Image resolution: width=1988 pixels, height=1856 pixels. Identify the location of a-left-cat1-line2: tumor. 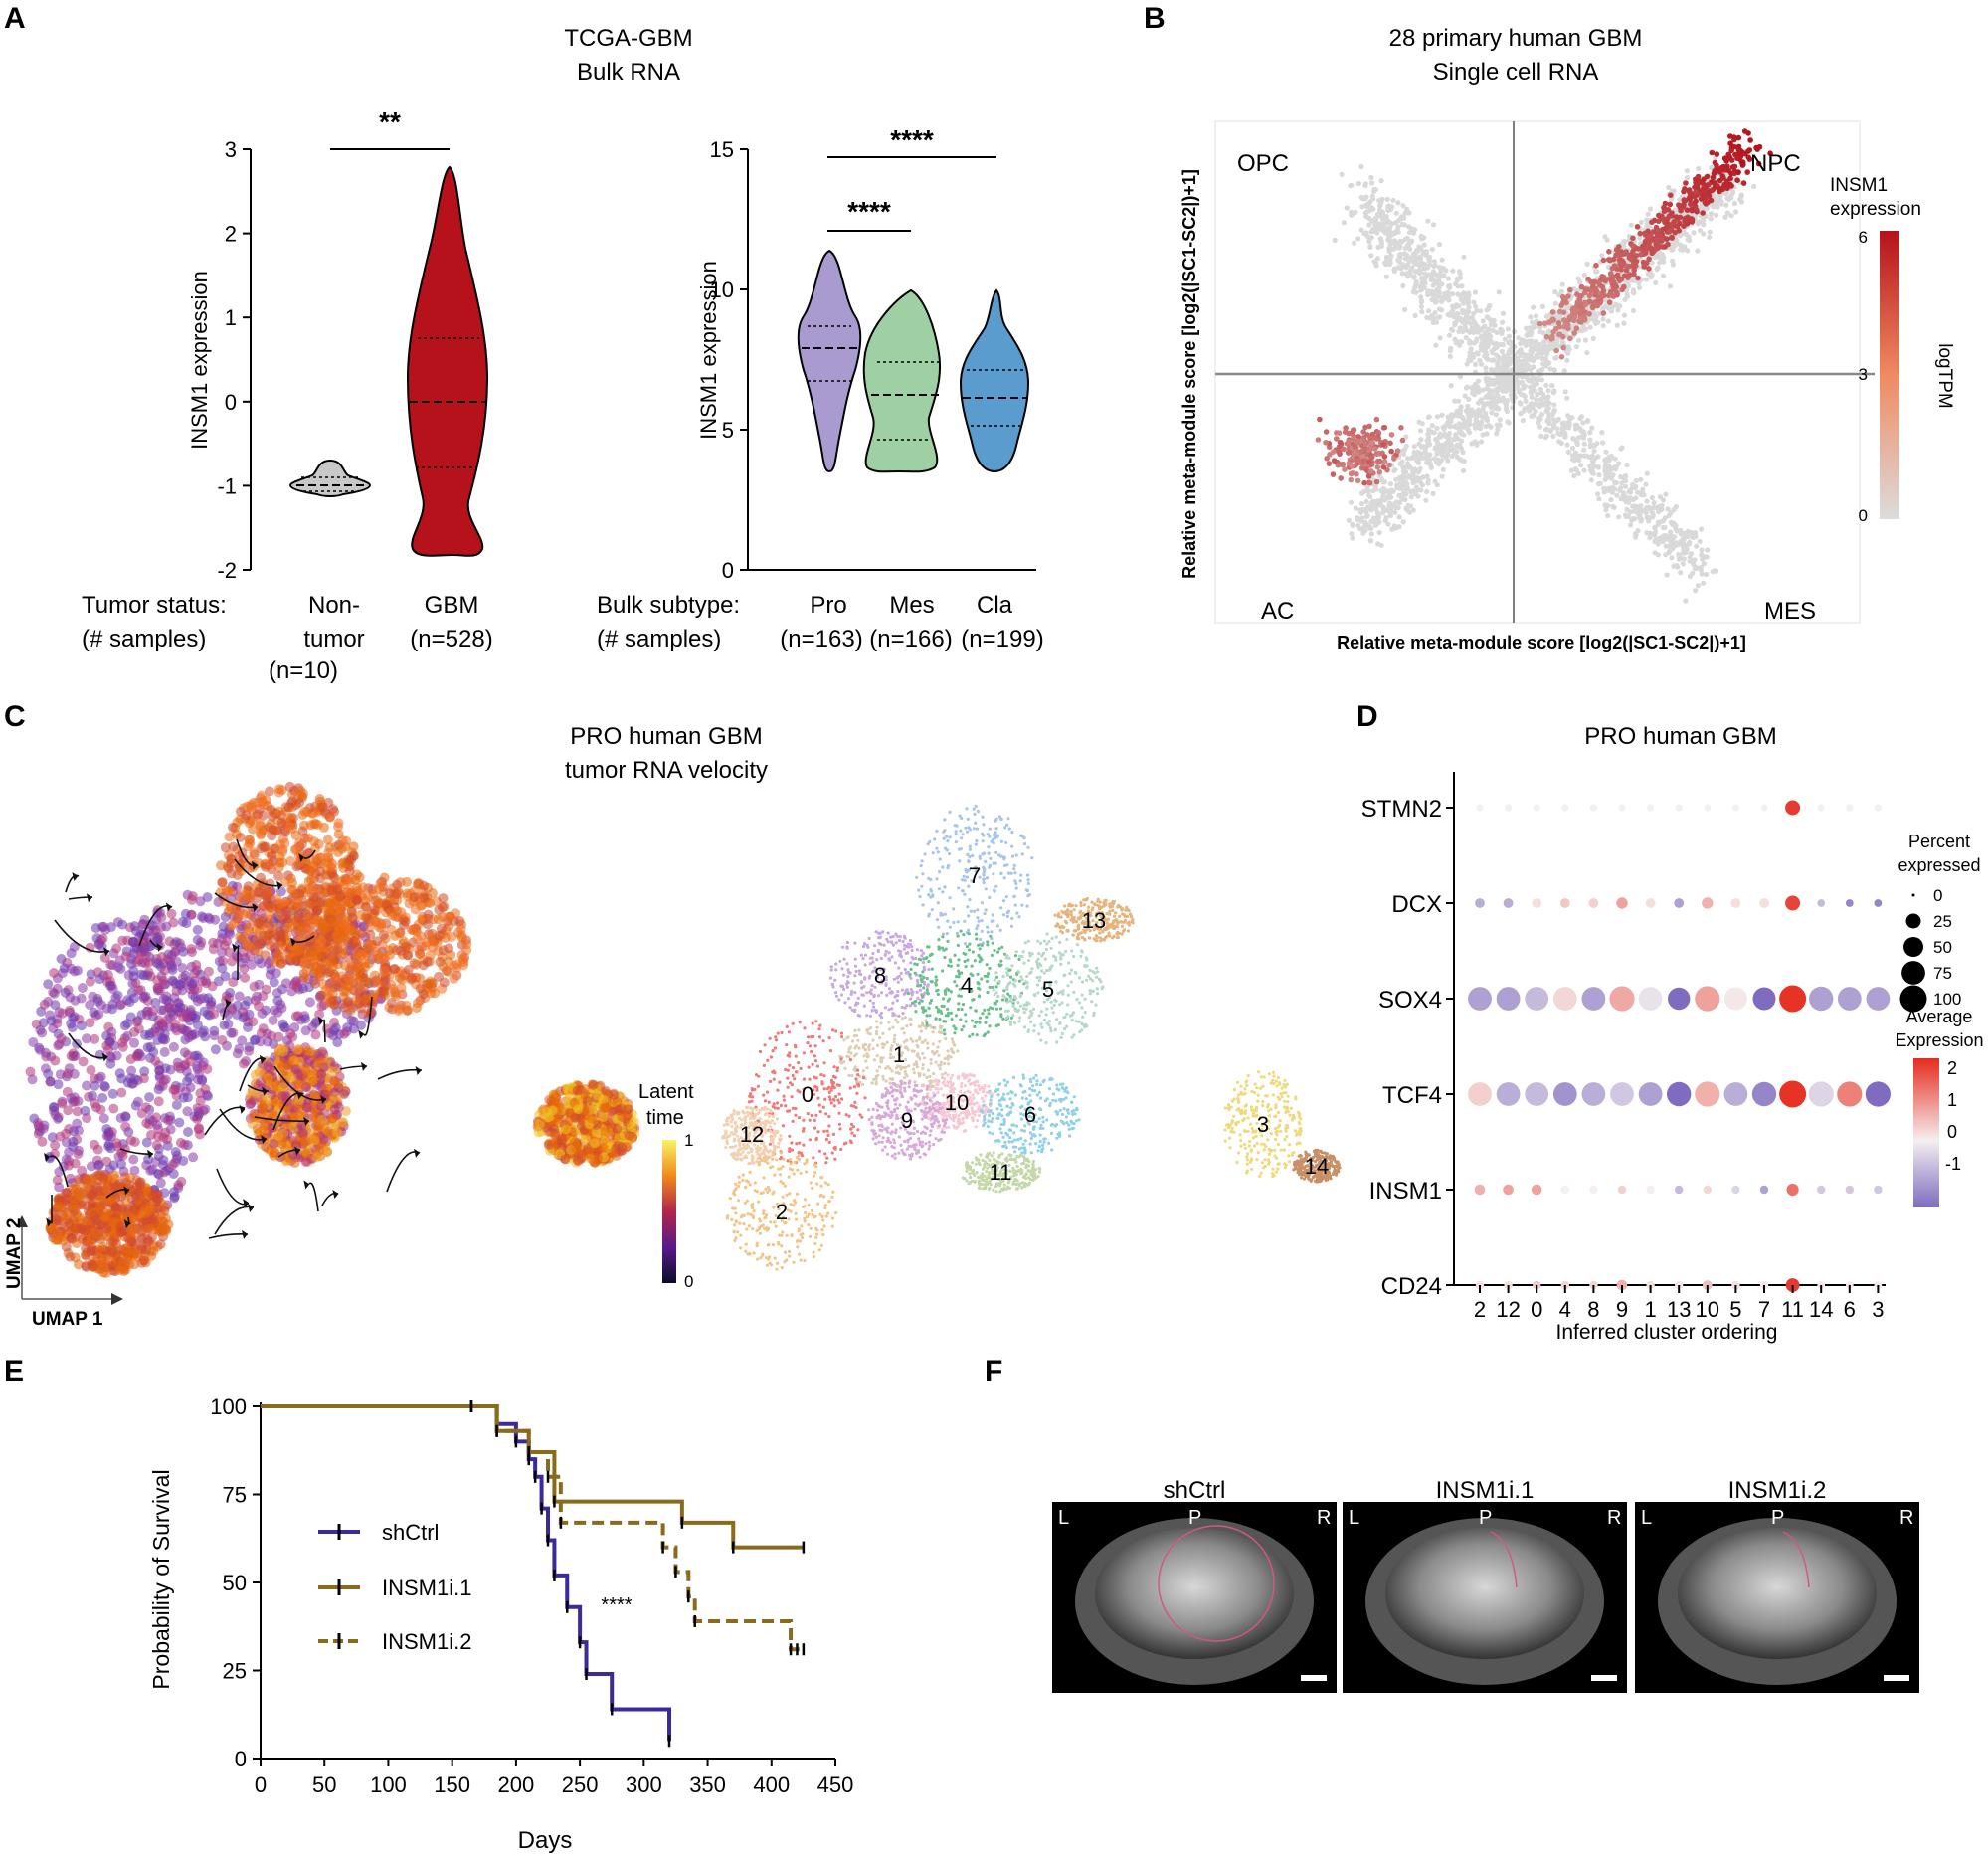
(333, 639).